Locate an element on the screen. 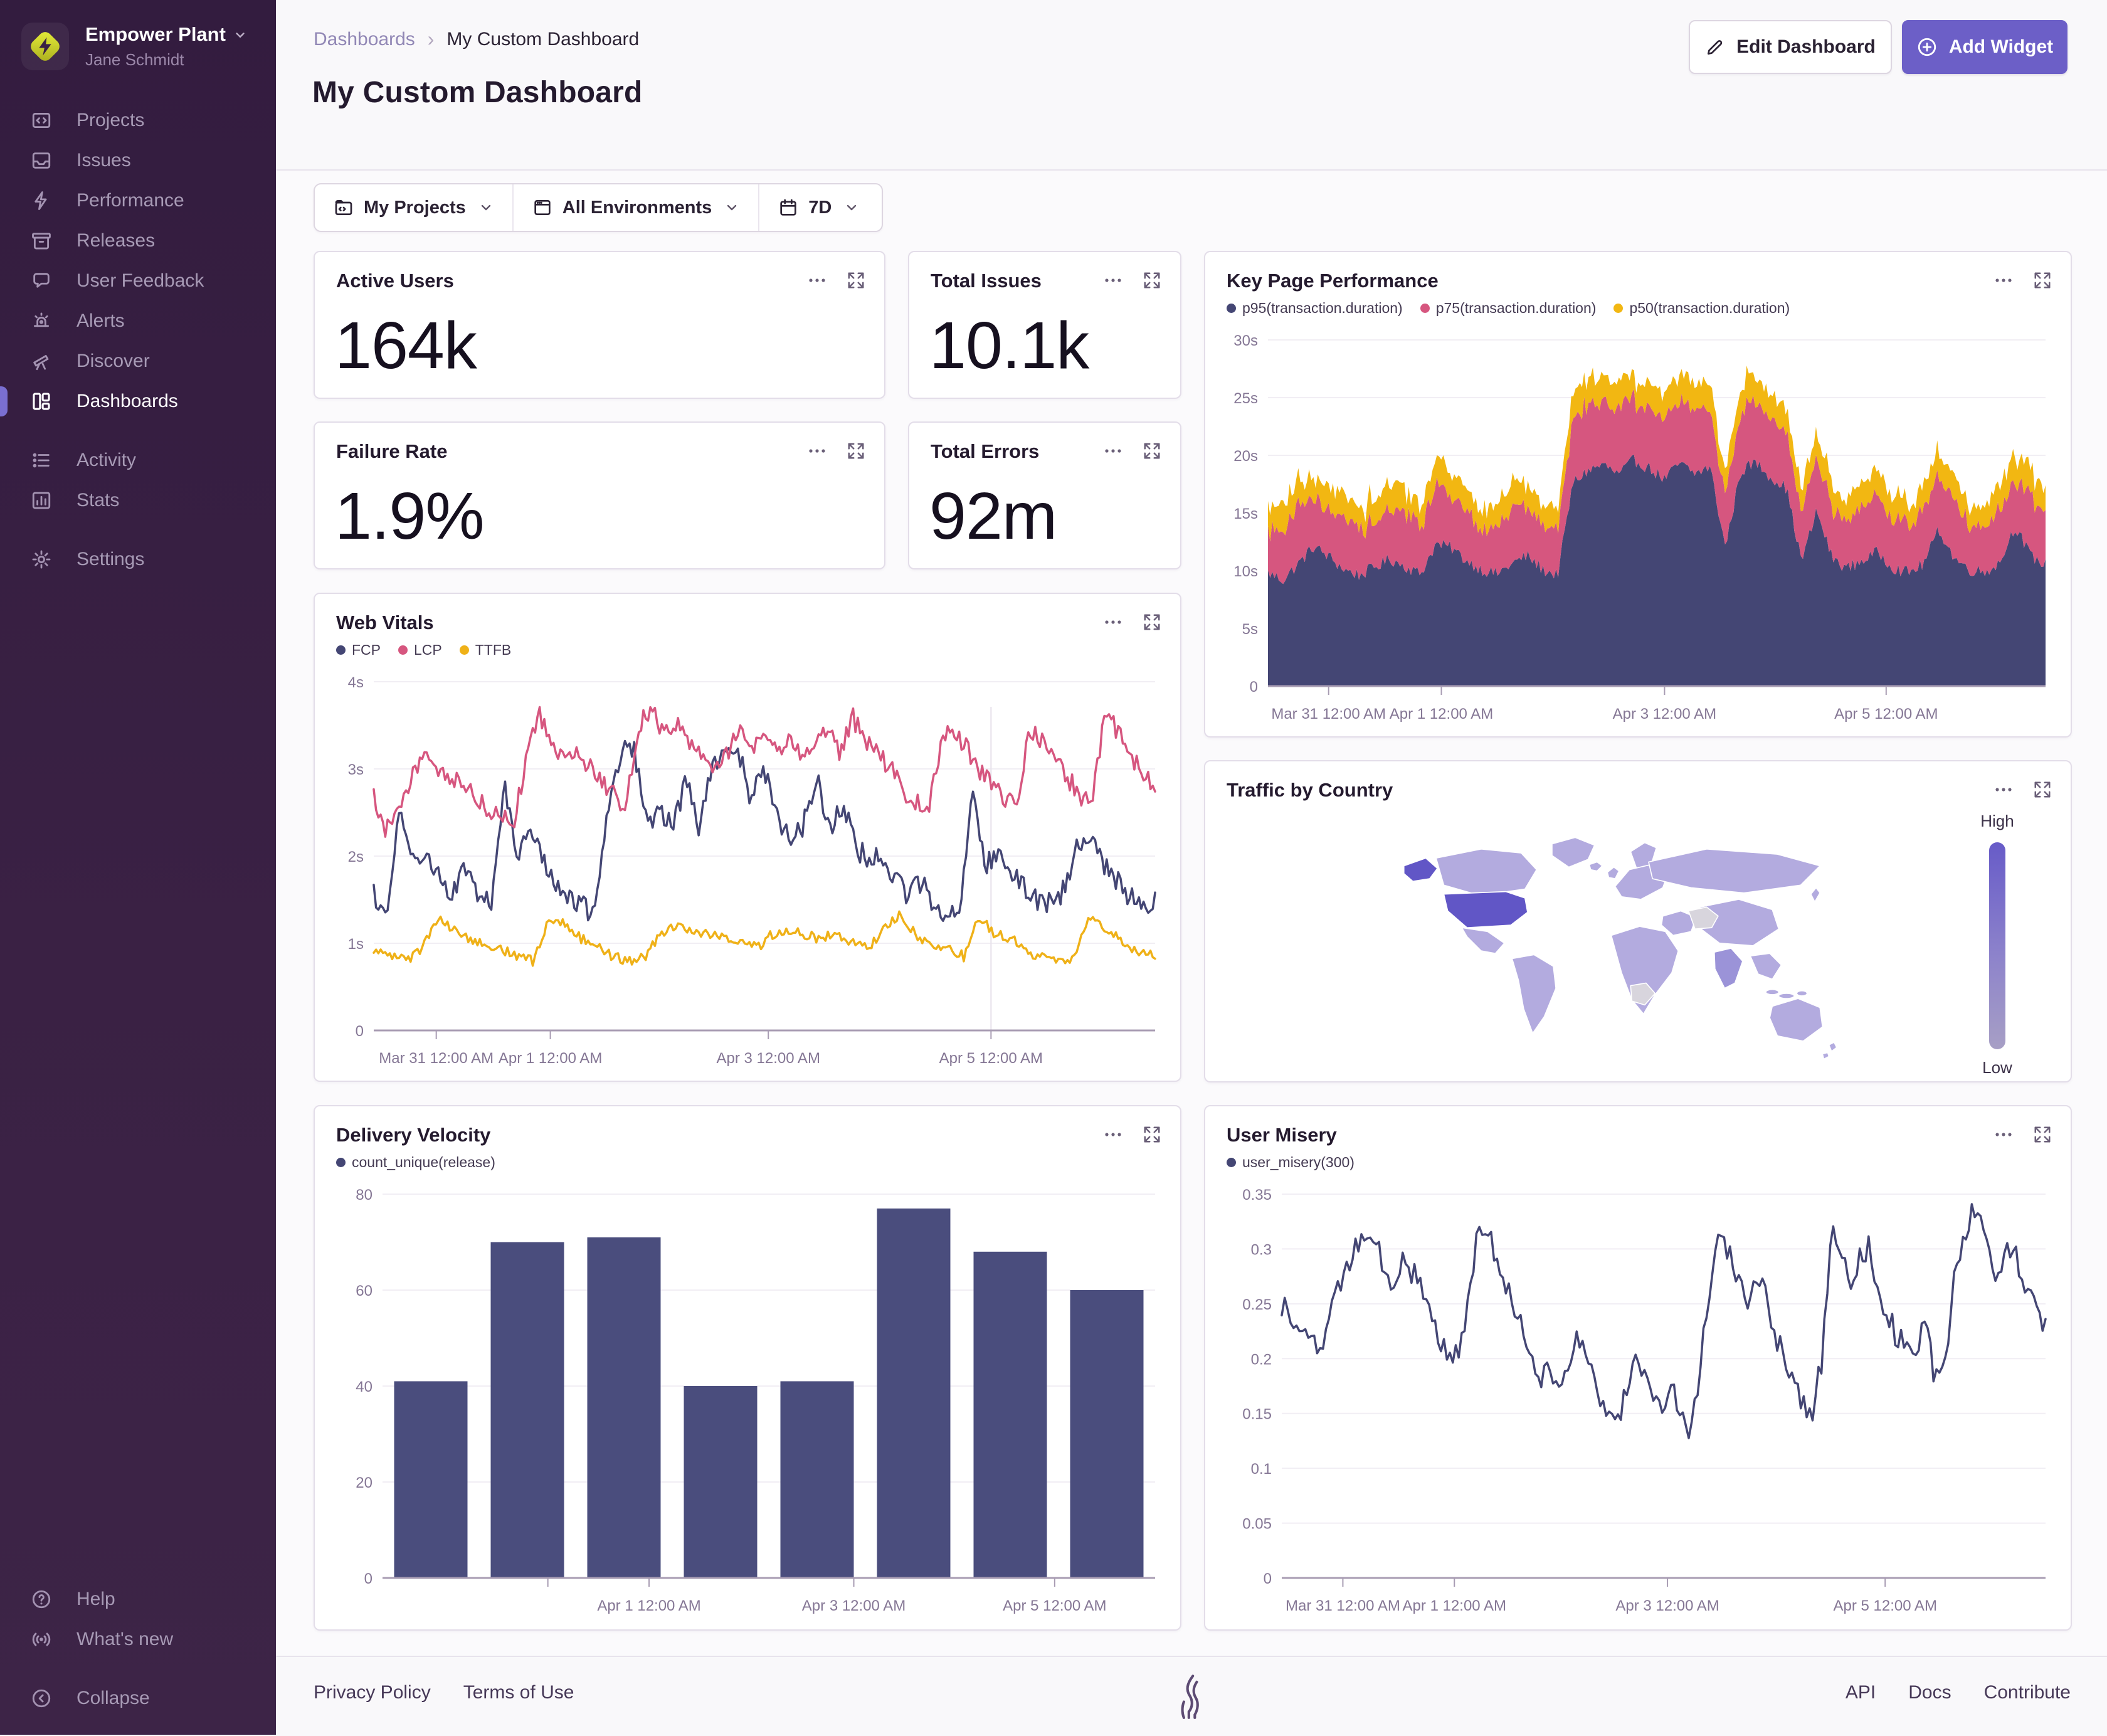 The image size is (2107, 1736). country-south-america is located at coordinates (1533, 994).